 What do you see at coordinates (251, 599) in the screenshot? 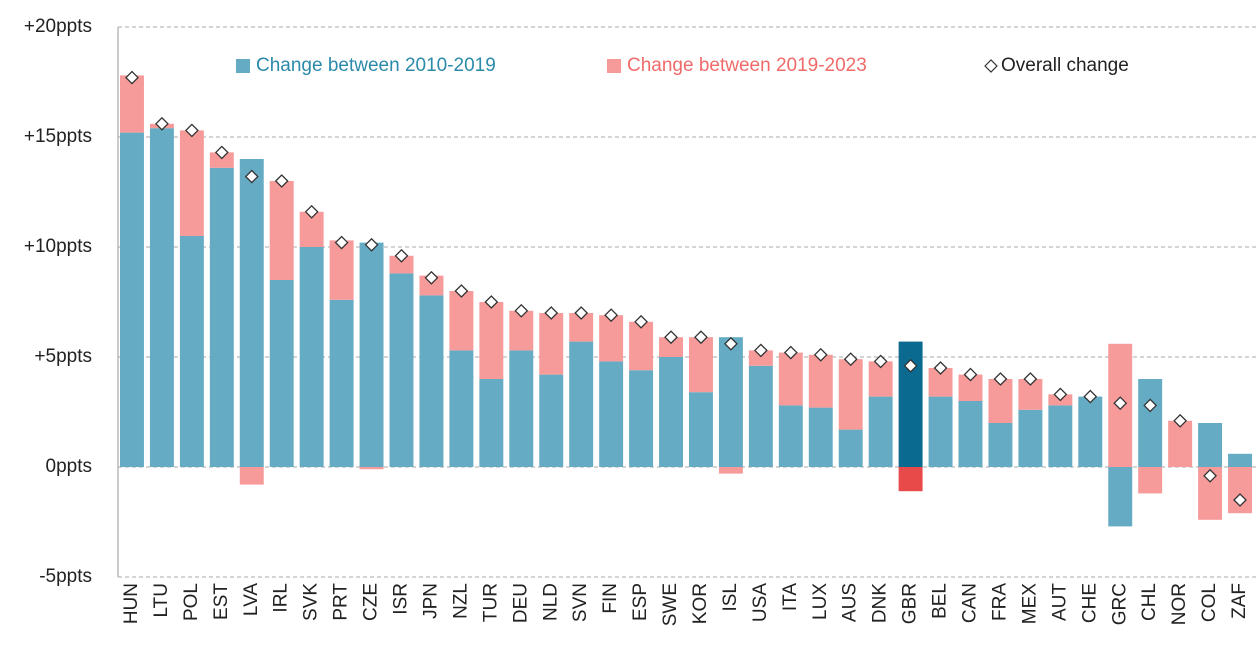
I see `x-tick-label: LVA` at bounding box center [251, 599].